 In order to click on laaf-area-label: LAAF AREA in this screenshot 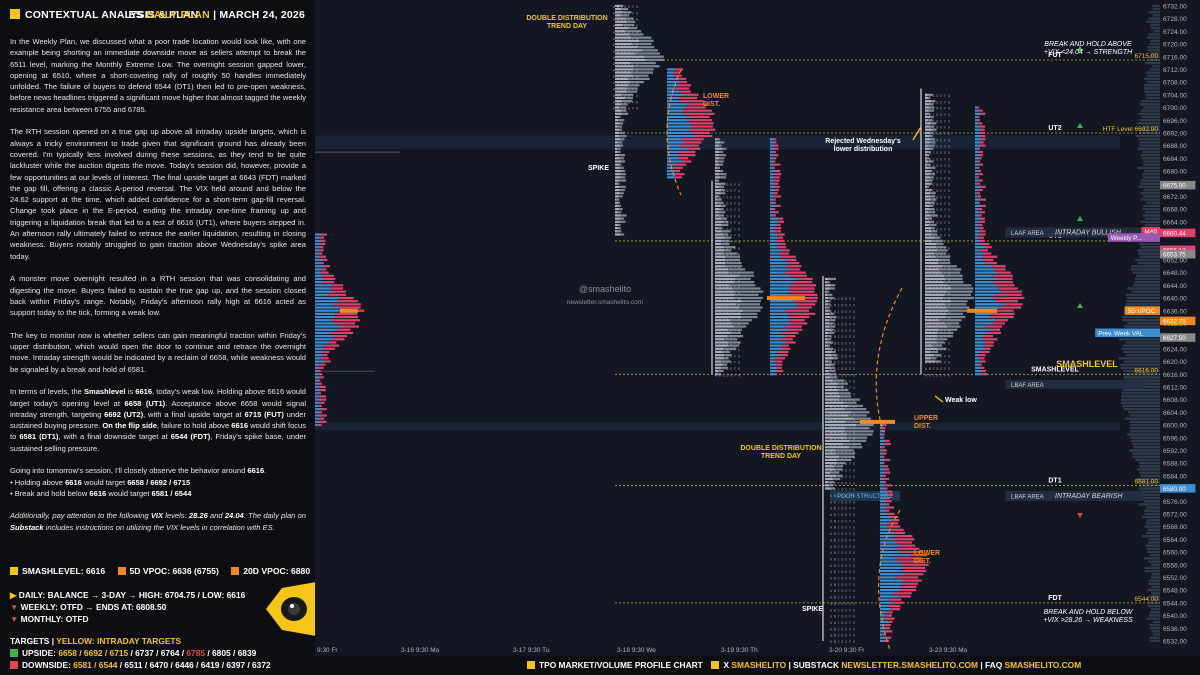, I will do `click(1027, 234)`.